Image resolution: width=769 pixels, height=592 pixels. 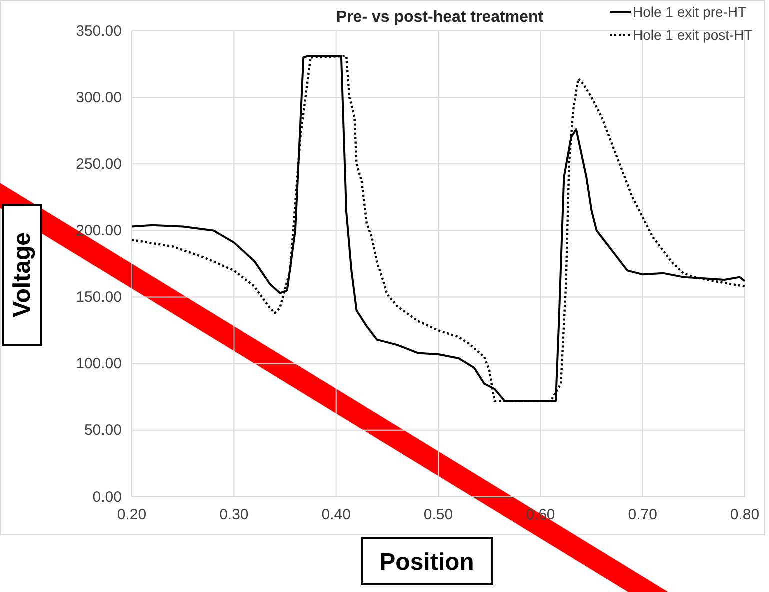 What do you see at coordinates (99, 231) in the screenshot?
I see `y-tick-label: 200.00` at bounding box center [99, 231].